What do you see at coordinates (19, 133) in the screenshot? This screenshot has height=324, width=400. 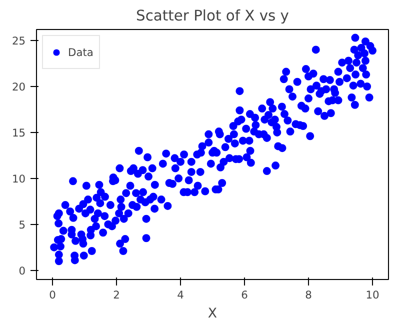 I see `y-tick-label: 15` at bounding box center [19, 133].